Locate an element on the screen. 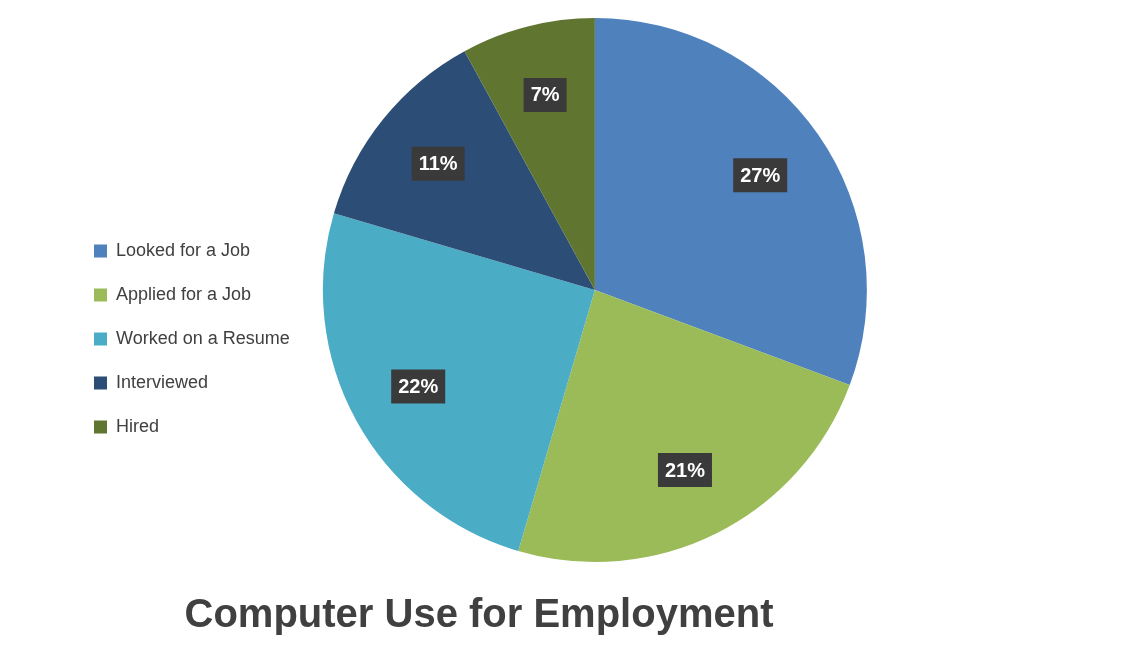  data-label: 11% is located at coordinates (438, 163).